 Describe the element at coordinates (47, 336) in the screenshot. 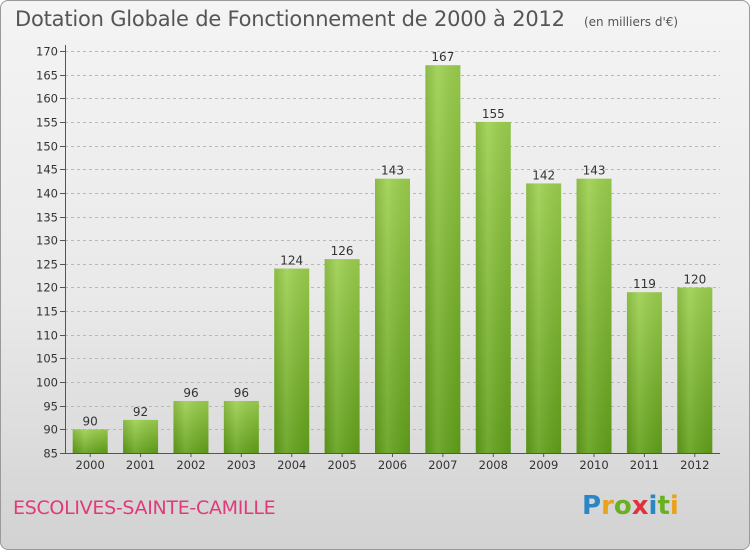

I see `y-tick-label: 110` at that location.